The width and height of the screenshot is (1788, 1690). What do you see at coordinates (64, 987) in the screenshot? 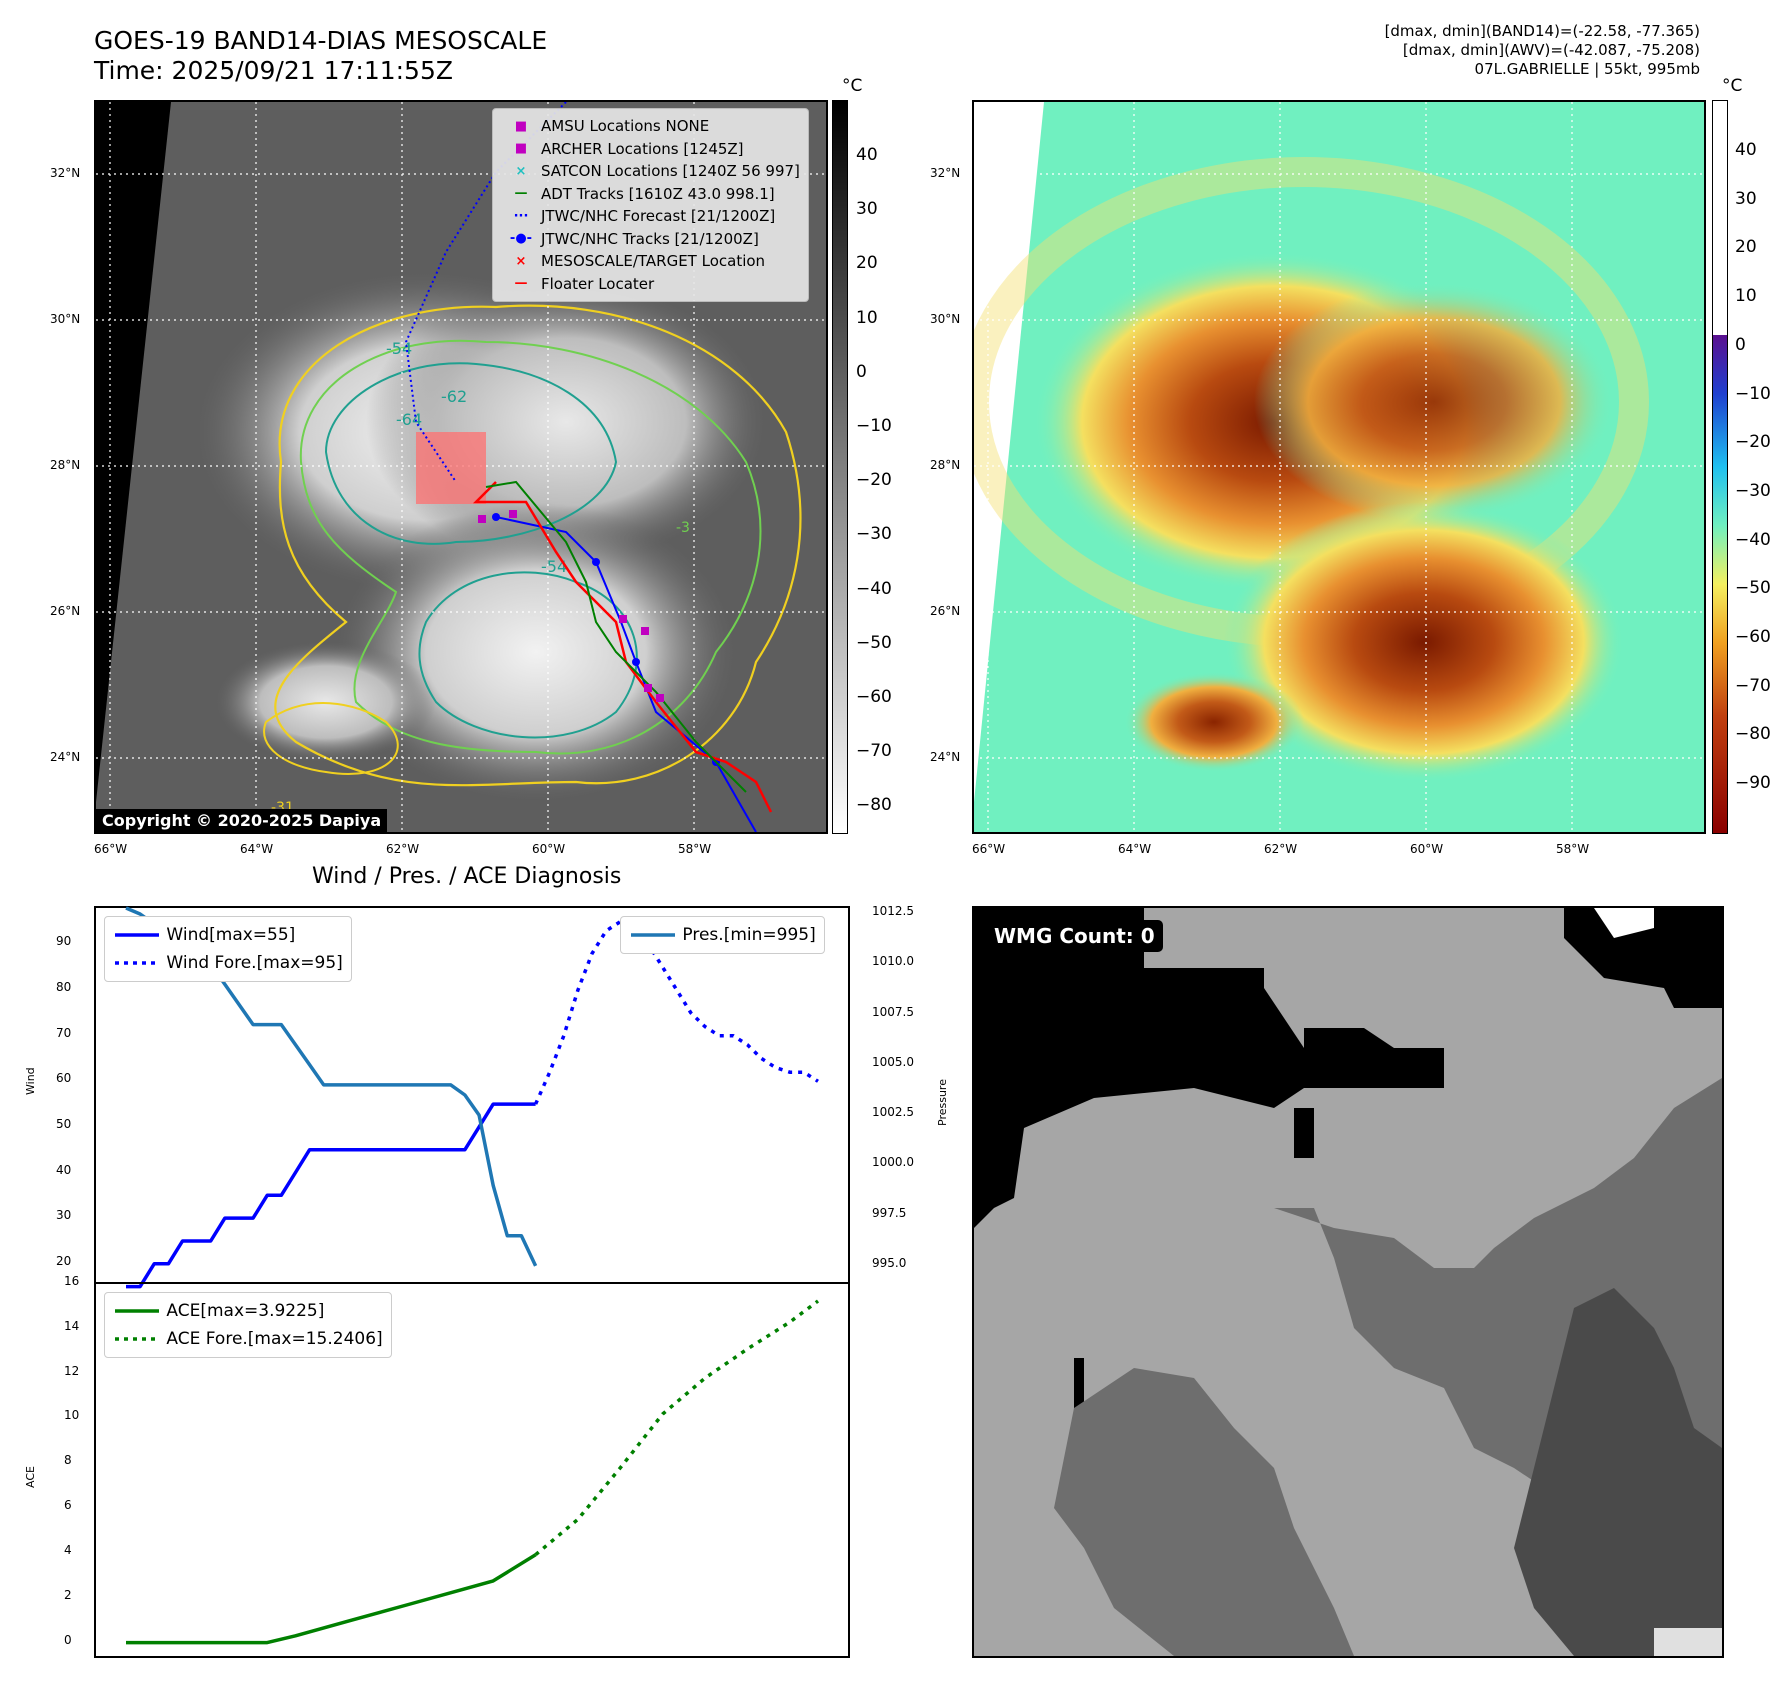
I see `wind-tick-label: 80` at bounding box center [64, 987].